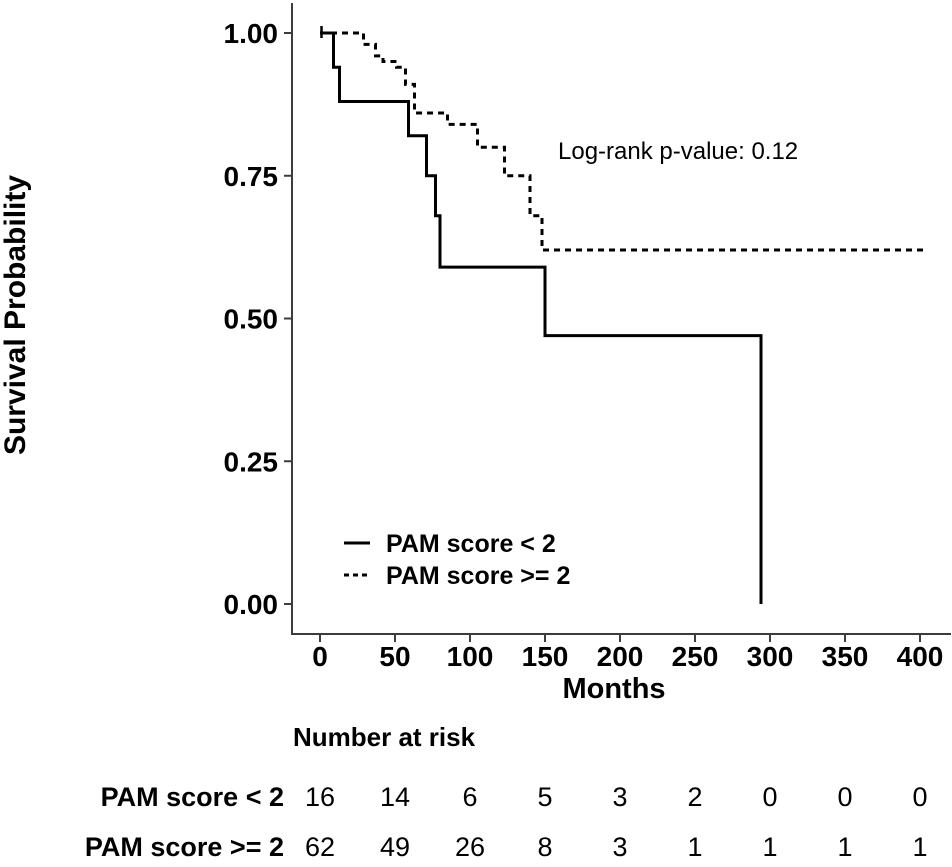 This screenshot has height=867, width=952. I want to click on y-tick-label: 1.00, so click(251, 33).